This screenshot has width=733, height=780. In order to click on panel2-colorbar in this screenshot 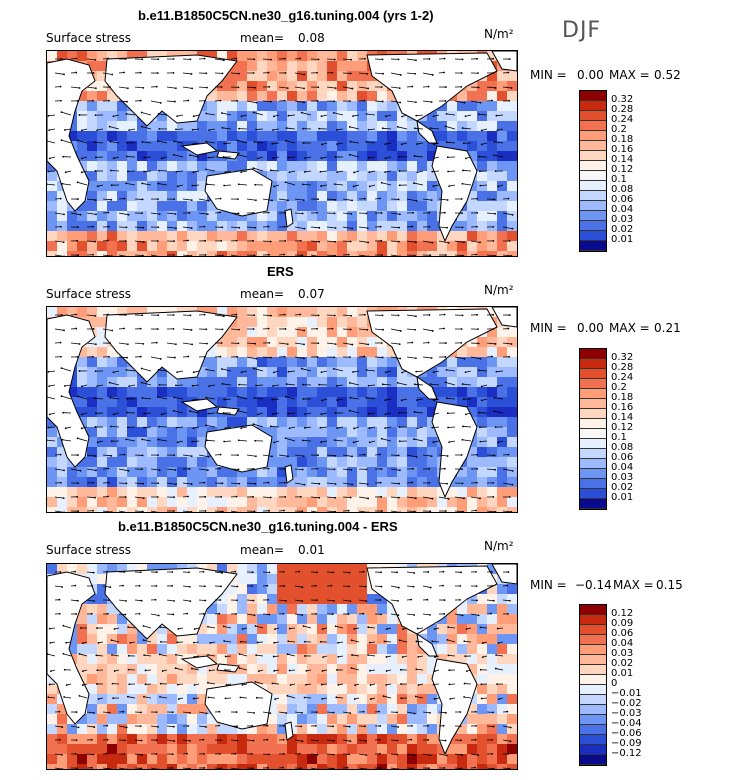, I will do `click(593, 429)`.